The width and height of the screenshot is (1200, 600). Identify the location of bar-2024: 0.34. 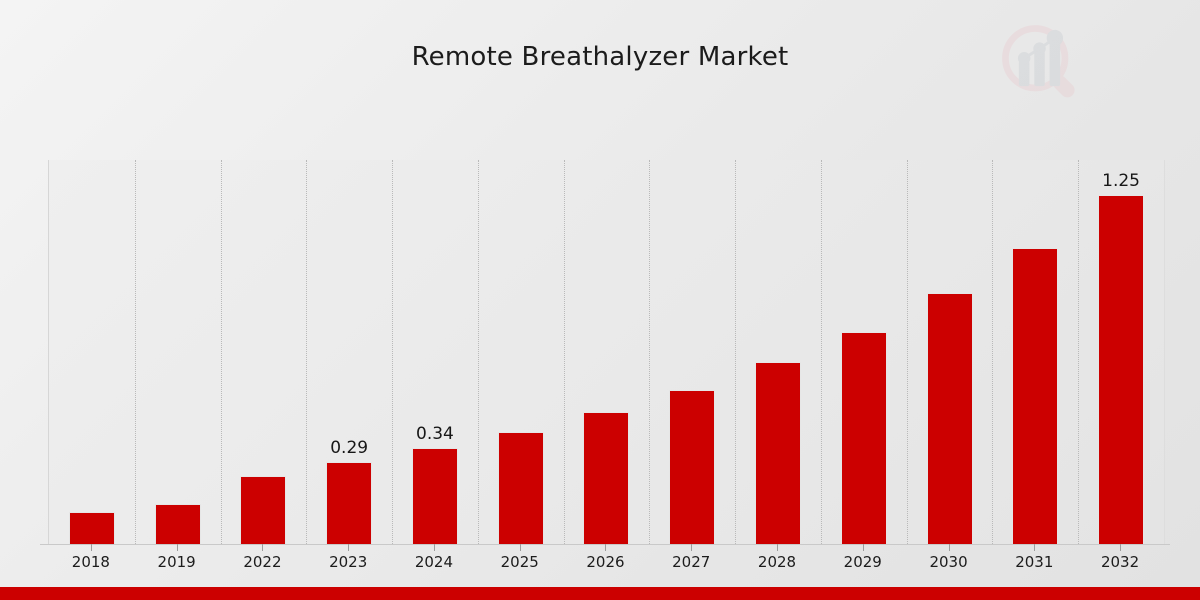
(434, 484).